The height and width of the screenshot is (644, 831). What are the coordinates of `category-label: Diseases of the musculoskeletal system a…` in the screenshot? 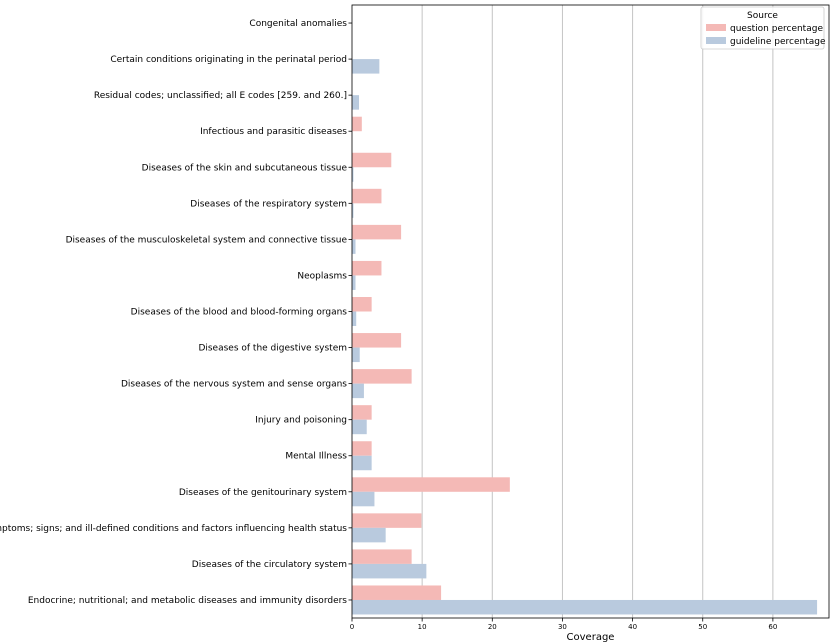 It's located at (207, 240).